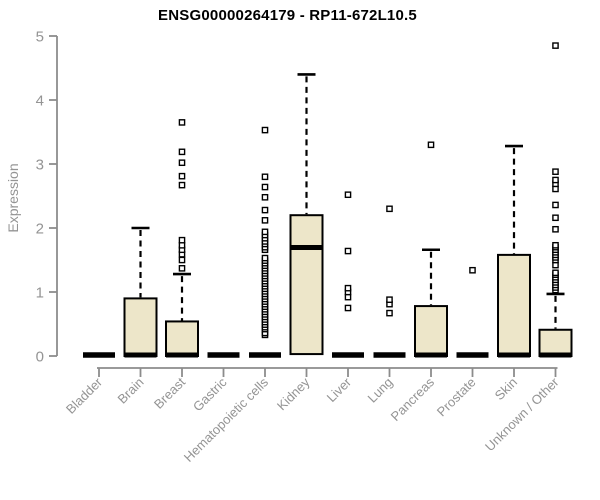 The height and width of the screenshot is (500, 600). What do you see at coordinates (131, 391) in the screenshot?
I see `x-category-label: Brain` at bounding box center [131, 391].